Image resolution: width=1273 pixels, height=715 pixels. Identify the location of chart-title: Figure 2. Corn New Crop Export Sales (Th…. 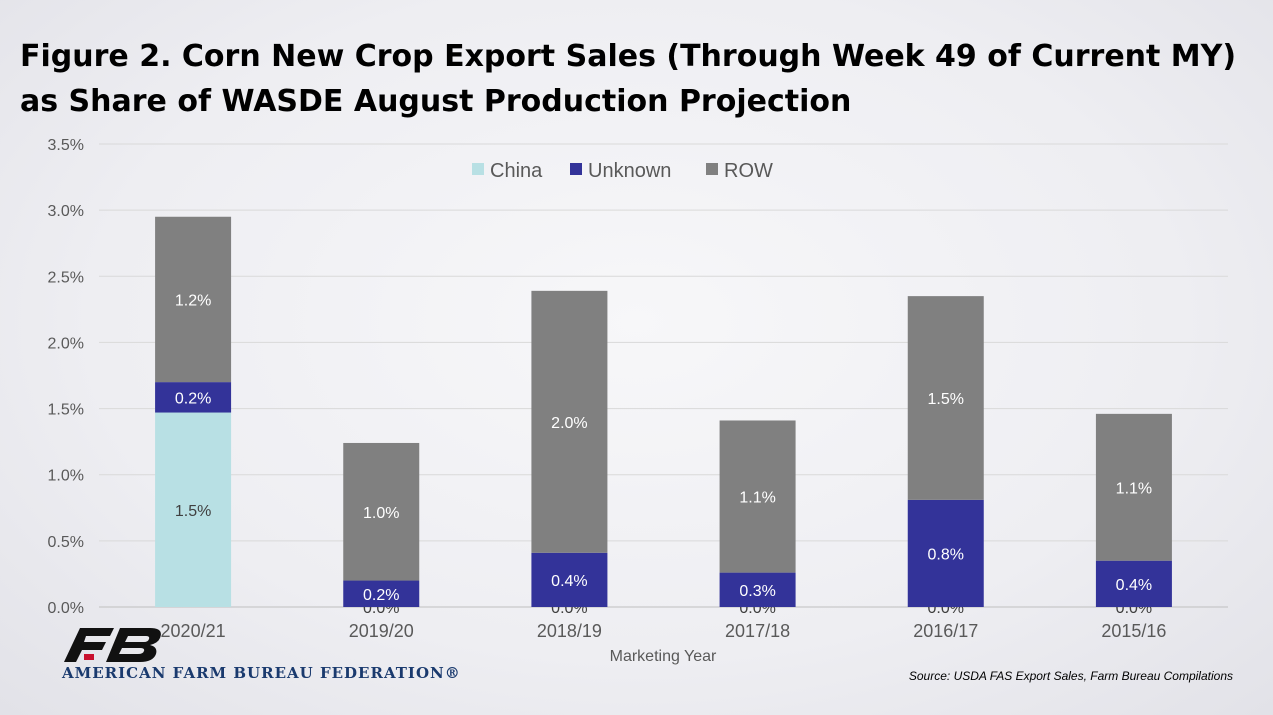
(628, 79).